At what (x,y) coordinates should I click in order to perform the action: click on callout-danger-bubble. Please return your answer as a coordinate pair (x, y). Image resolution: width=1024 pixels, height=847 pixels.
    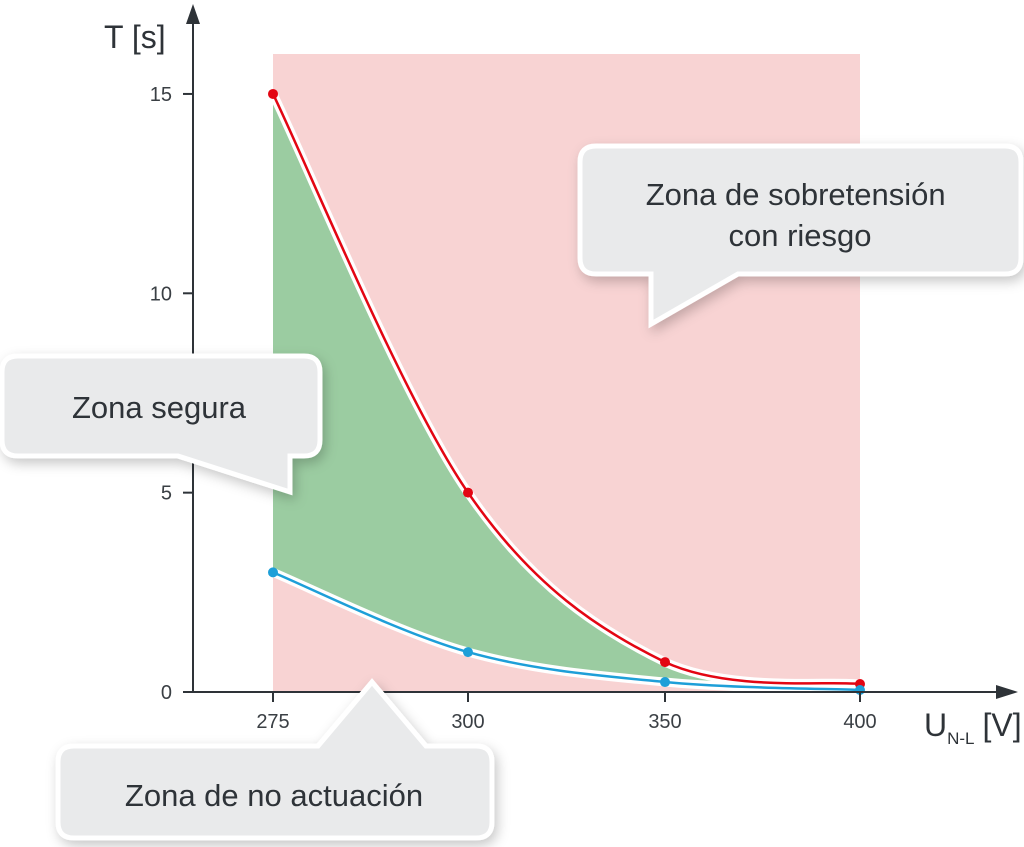
    Looking at the image, I should click on (800, 236).